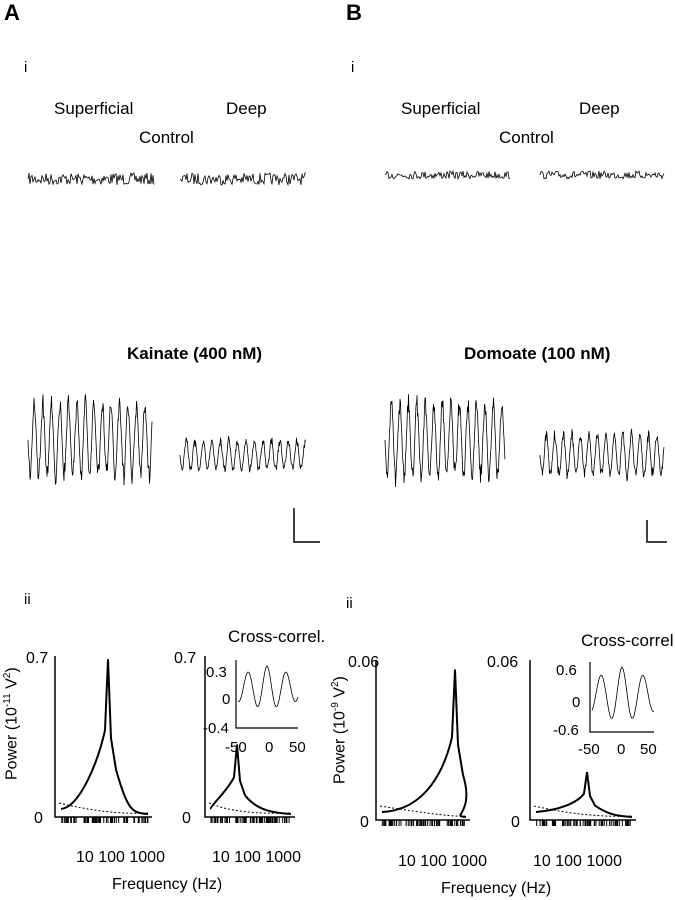 This screenshot has width=675, height=900. What do you see at coordinates (566, 670) in the screenshot?
I see `panel-b-inset-y-top: 0.6` at bounding box center [566, 670].